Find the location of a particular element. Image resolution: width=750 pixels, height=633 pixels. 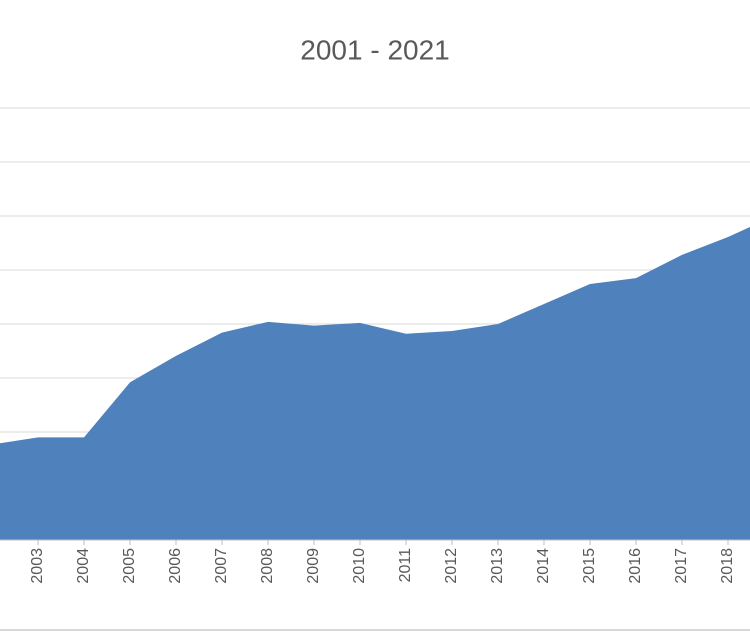

x-tick-label: 2016 is located at coordinates (635, 566).